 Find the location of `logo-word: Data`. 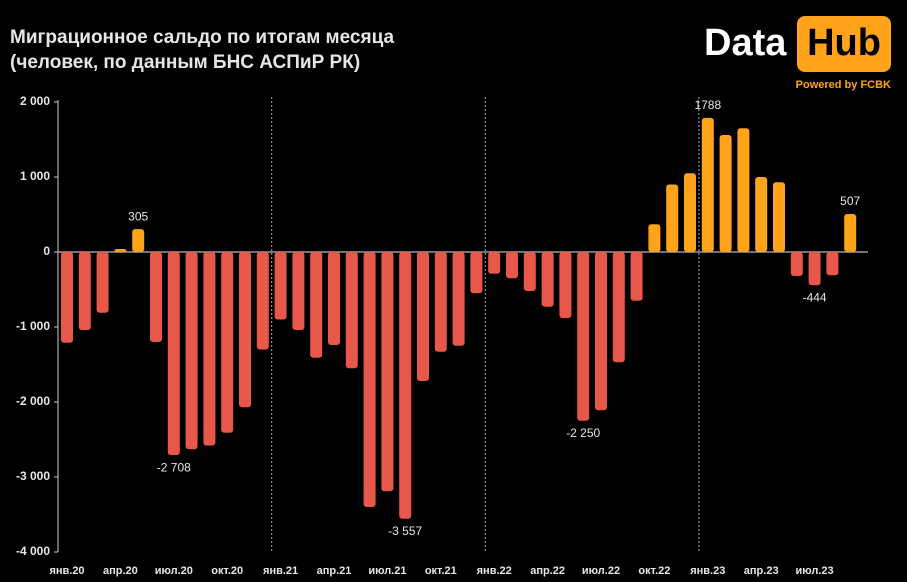

logo-word: Data is located at coordinates (745, 43).